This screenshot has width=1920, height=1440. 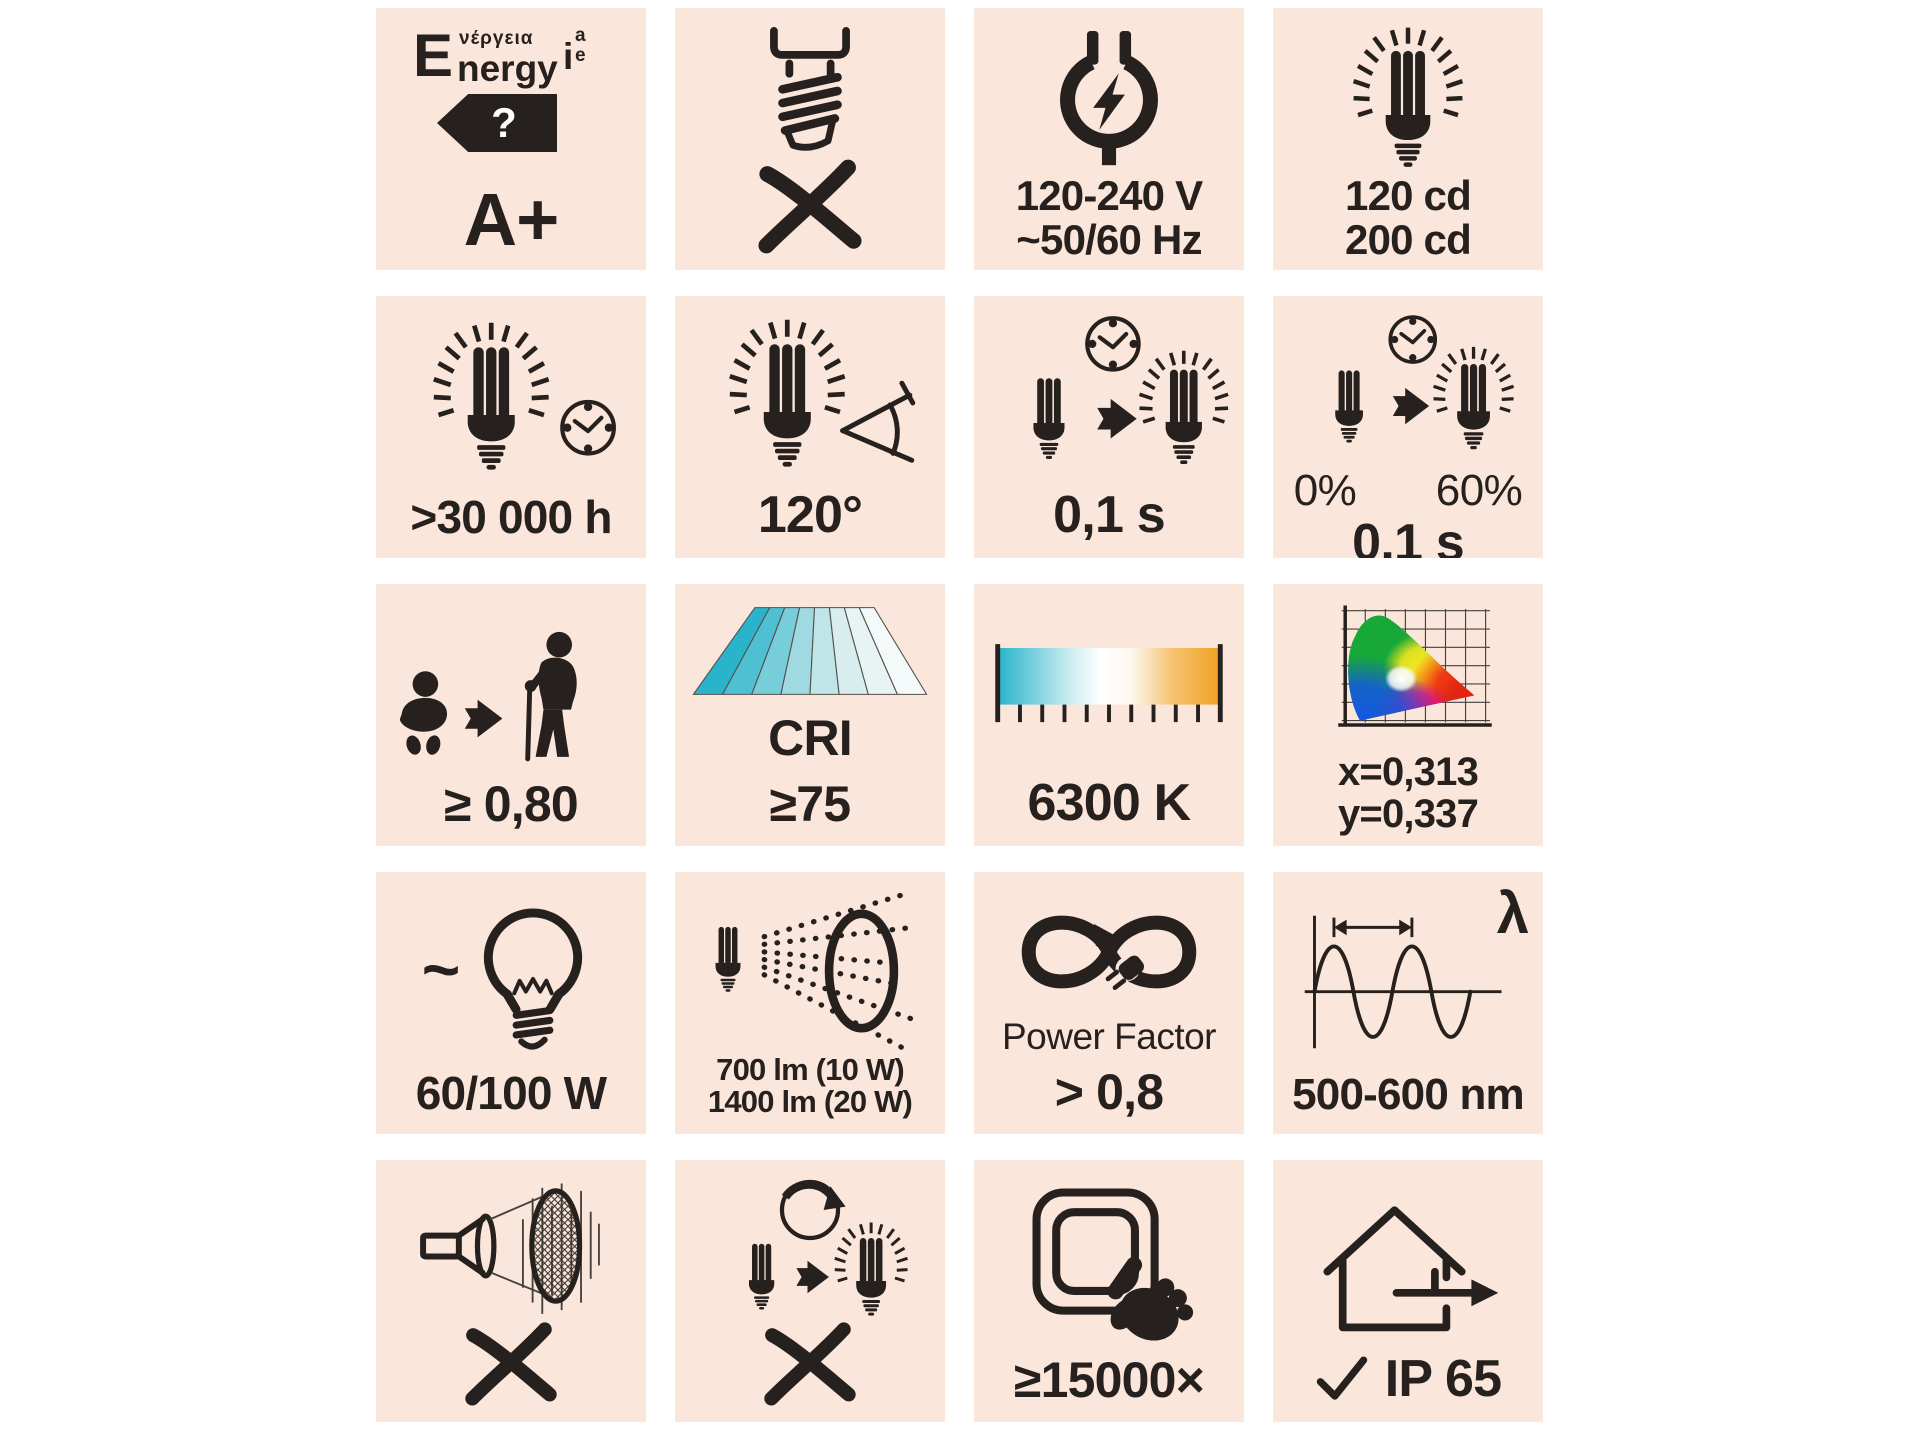 I want to click on energy-rating-value: A+, so click(x=511, y=220).